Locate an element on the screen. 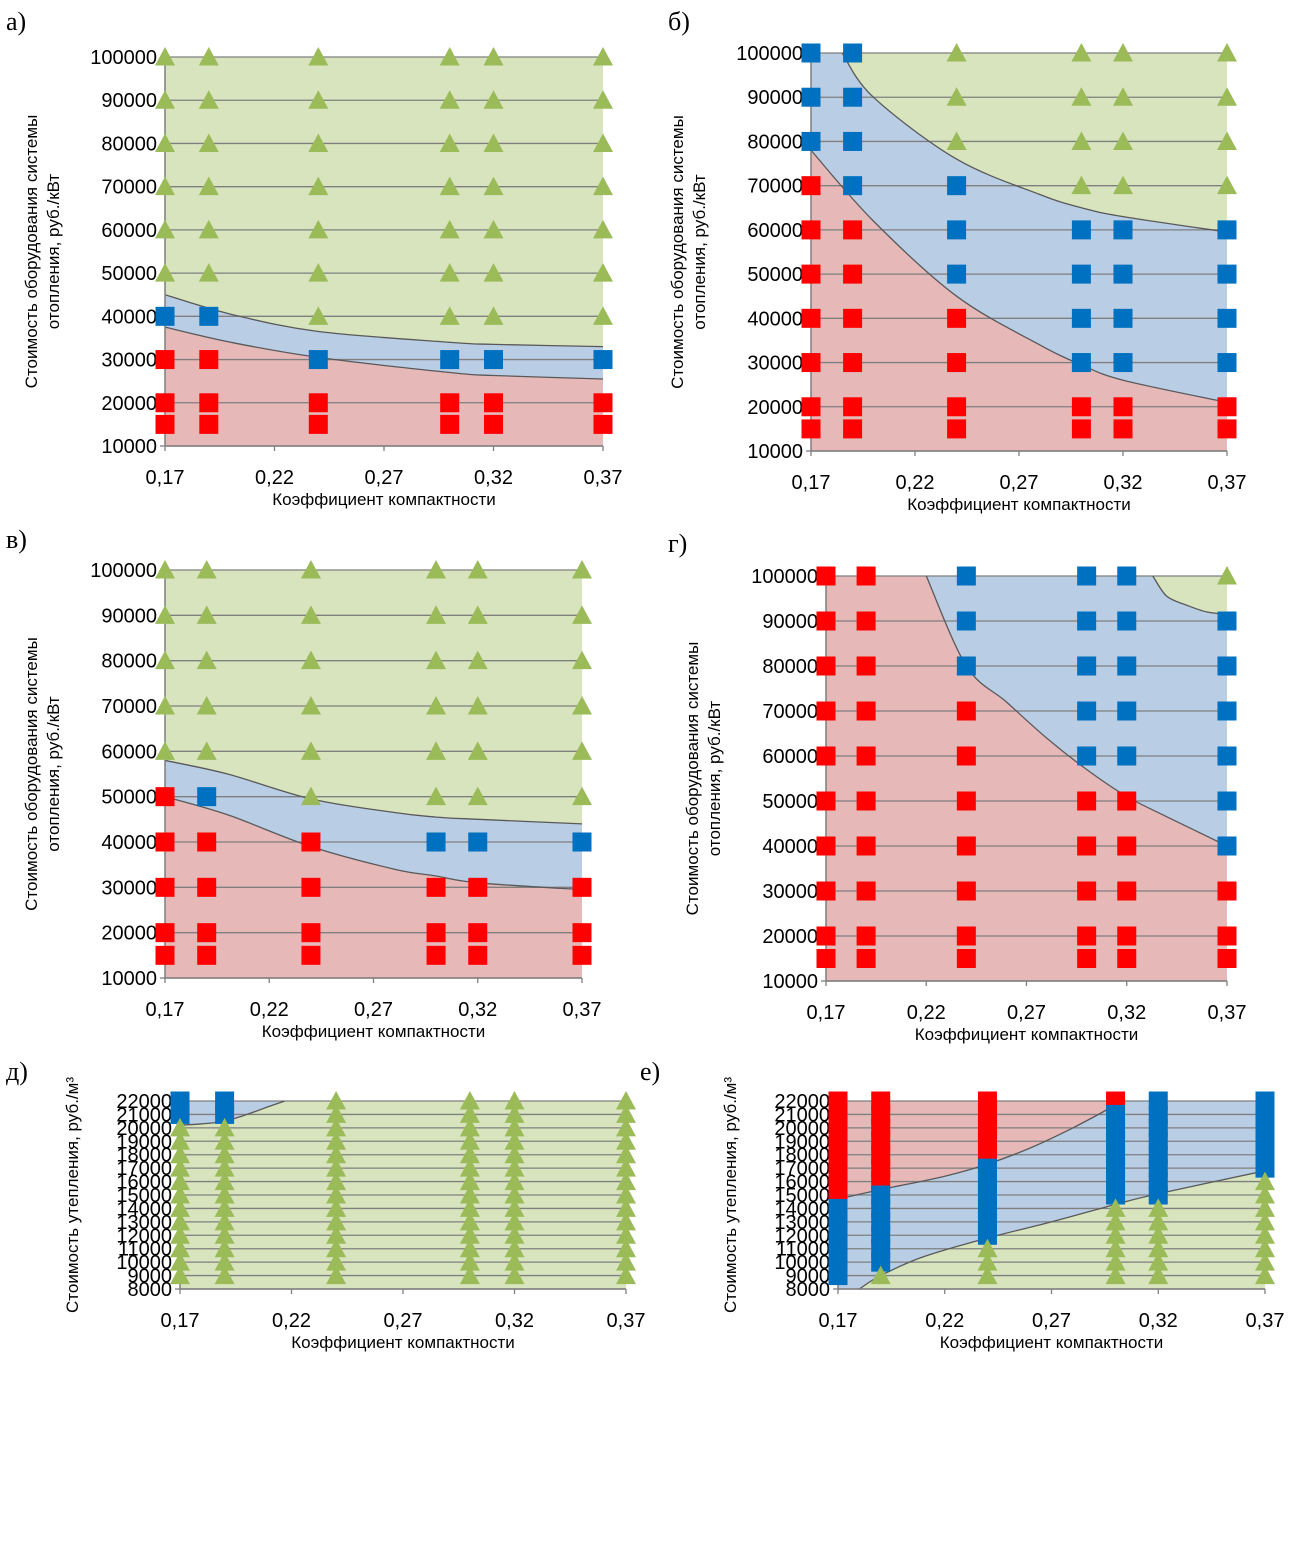 The width and height of the screenshot is (1303, 1566). y-tick-label: 100000 is located at coordinates (123, 58).